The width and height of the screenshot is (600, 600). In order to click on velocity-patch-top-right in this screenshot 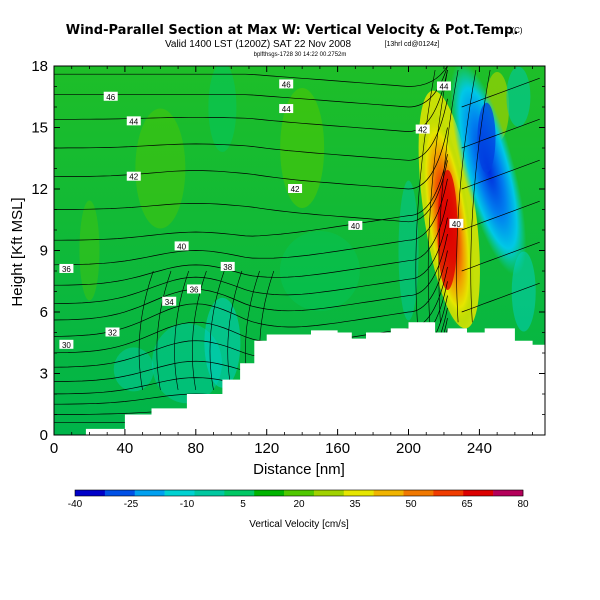, I will do `click(518, 96)`.